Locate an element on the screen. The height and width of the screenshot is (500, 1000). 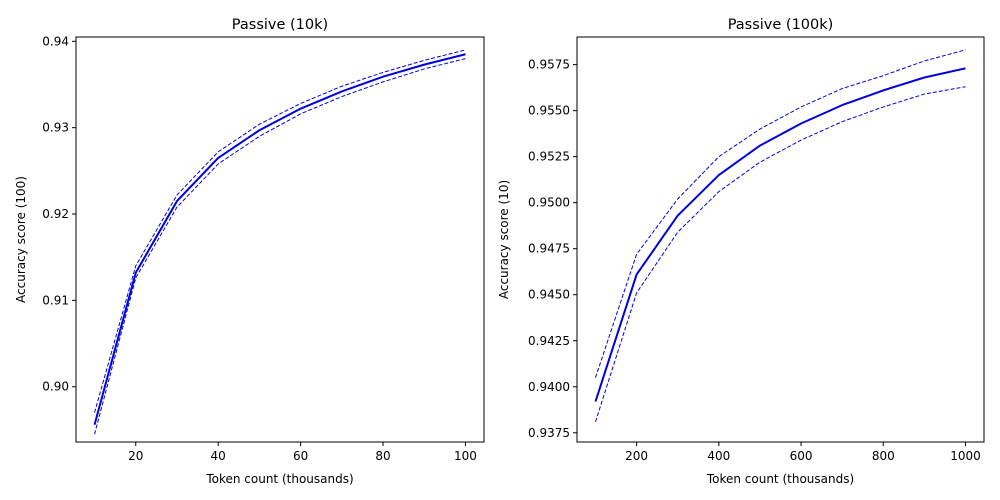
x-tick-label: 600 is located at coordinates (801, 456).